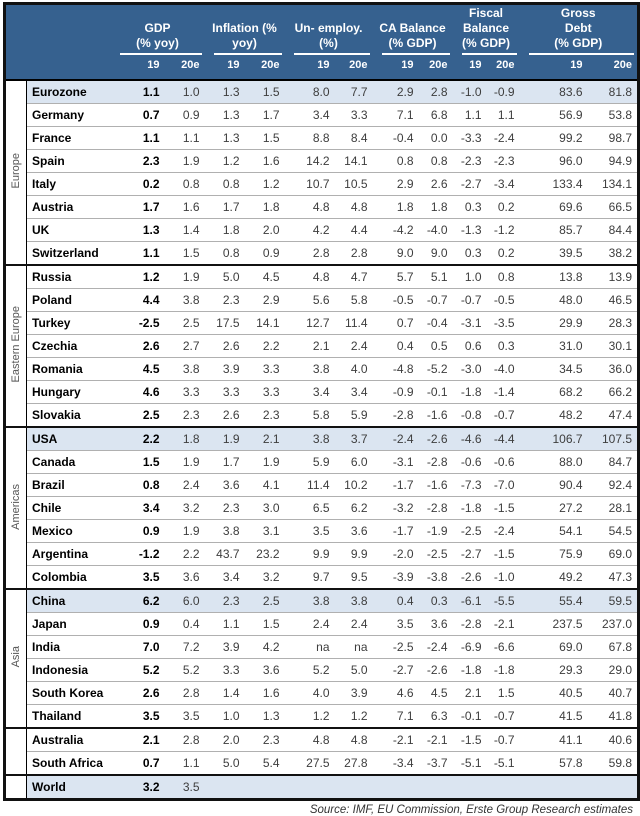 This screenshot has height=816, width=640. I want to click on value-cell: 5.8, so click(353, 300).